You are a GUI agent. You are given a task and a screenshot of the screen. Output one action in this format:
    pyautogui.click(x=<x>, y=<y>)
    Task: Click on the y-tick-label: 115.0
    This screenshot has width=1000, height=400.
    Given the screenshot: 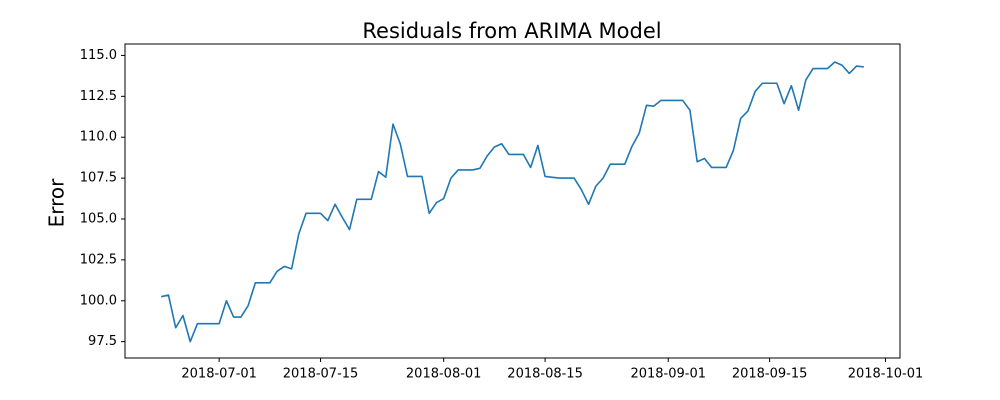 What is the action you would take?
    pyautogui.click(x=98, y=55)
    